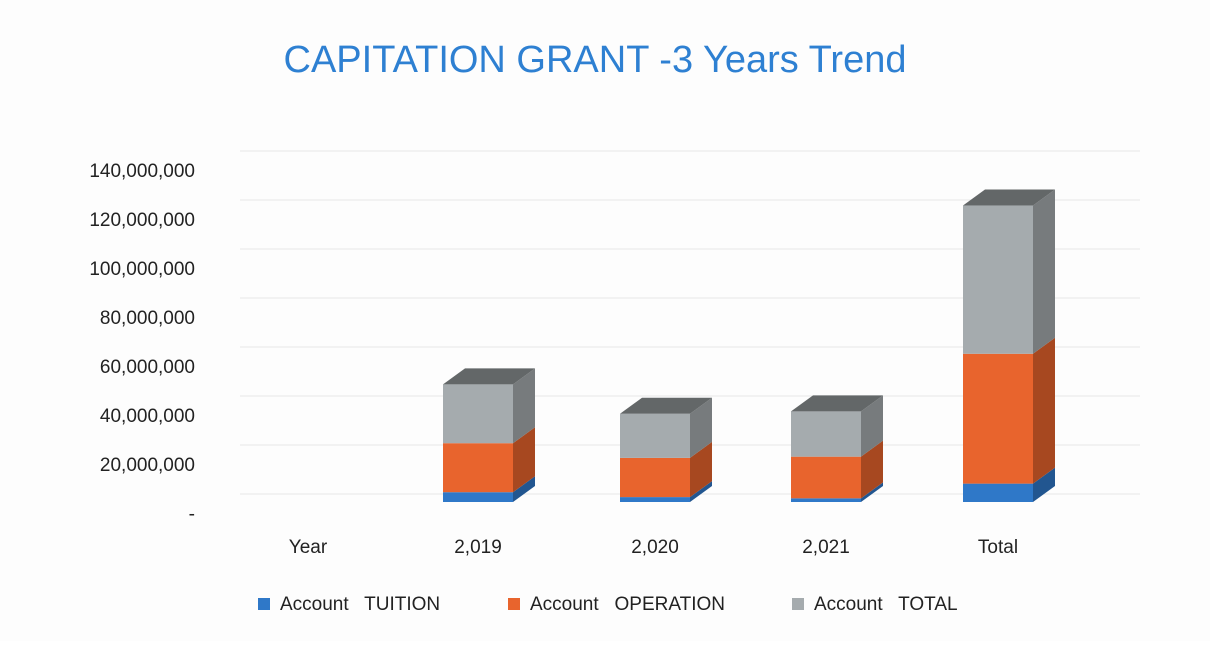  Describe the element at coordinates (192, 514) in the screenshot. I see `y-tick-label: -` at that location.